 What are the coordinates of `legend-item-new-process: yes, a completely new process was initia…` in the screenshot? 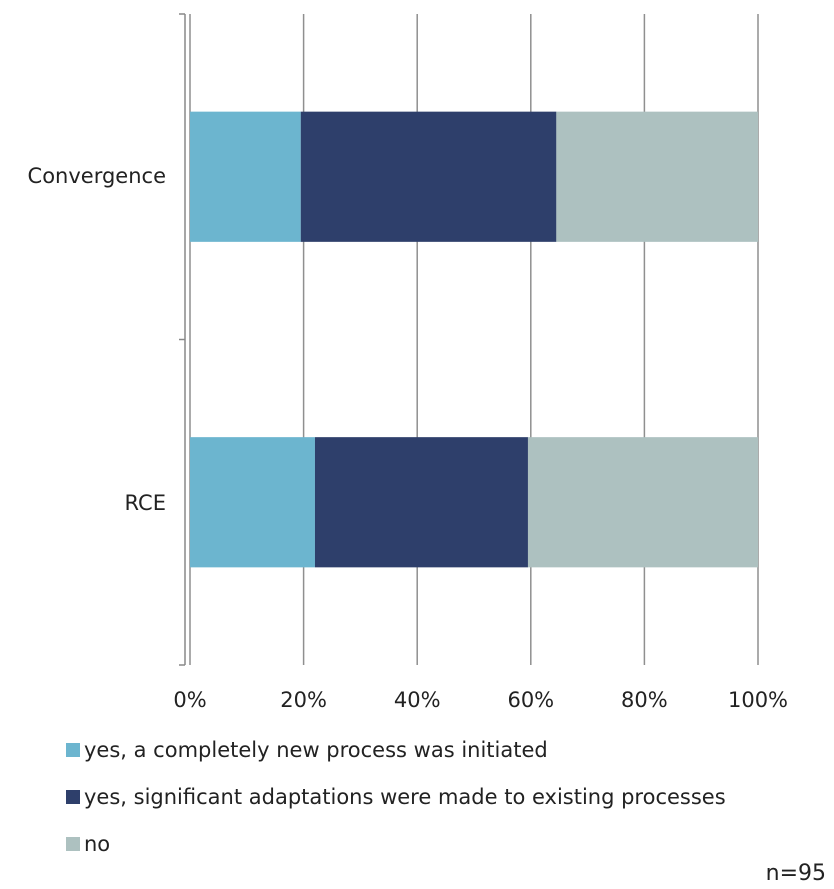 It's located at (396, 750).